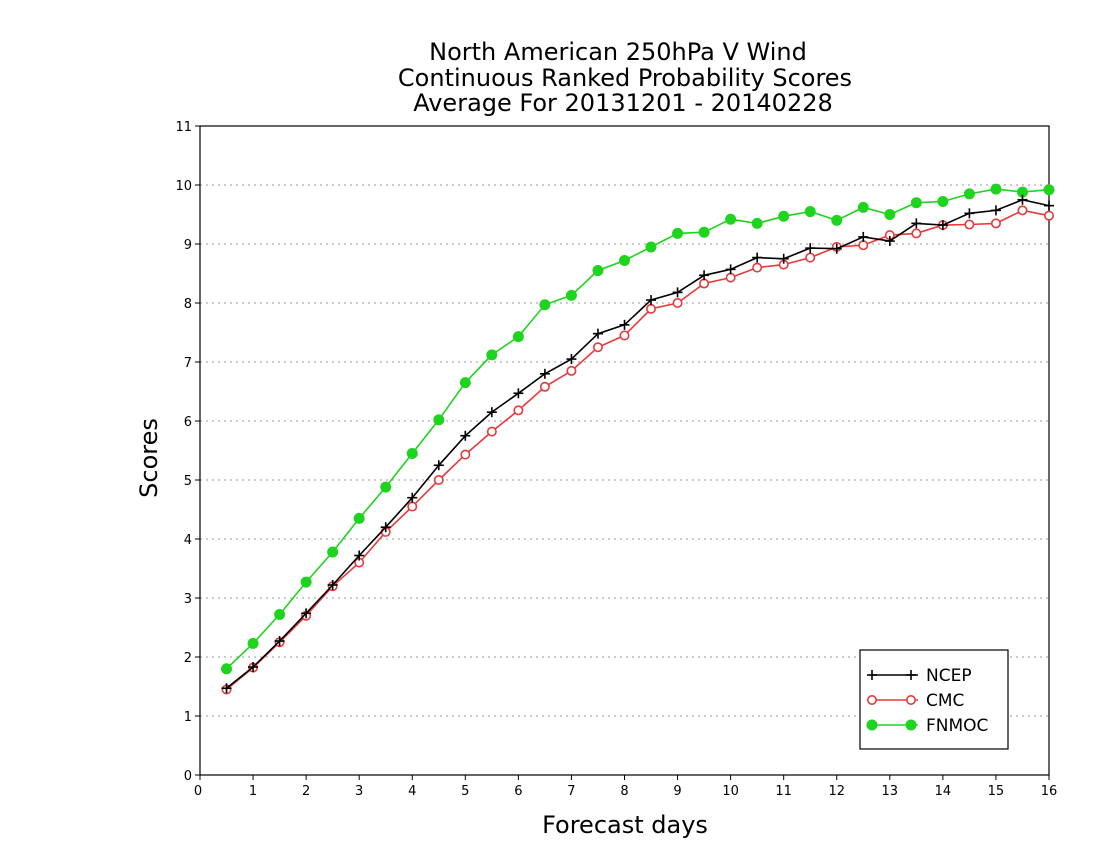 This screenshot has height=850, width=1100. I want to click on legend-item-cmc: CMC, so click(915, 701).